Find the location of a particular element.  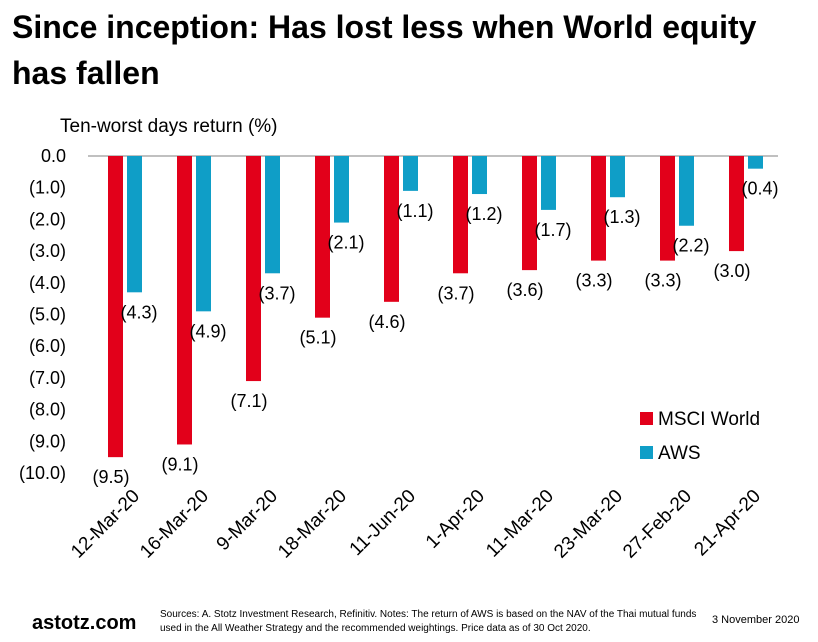

msci-data-label-second: (9.1) is located at coordinates (179, 464).